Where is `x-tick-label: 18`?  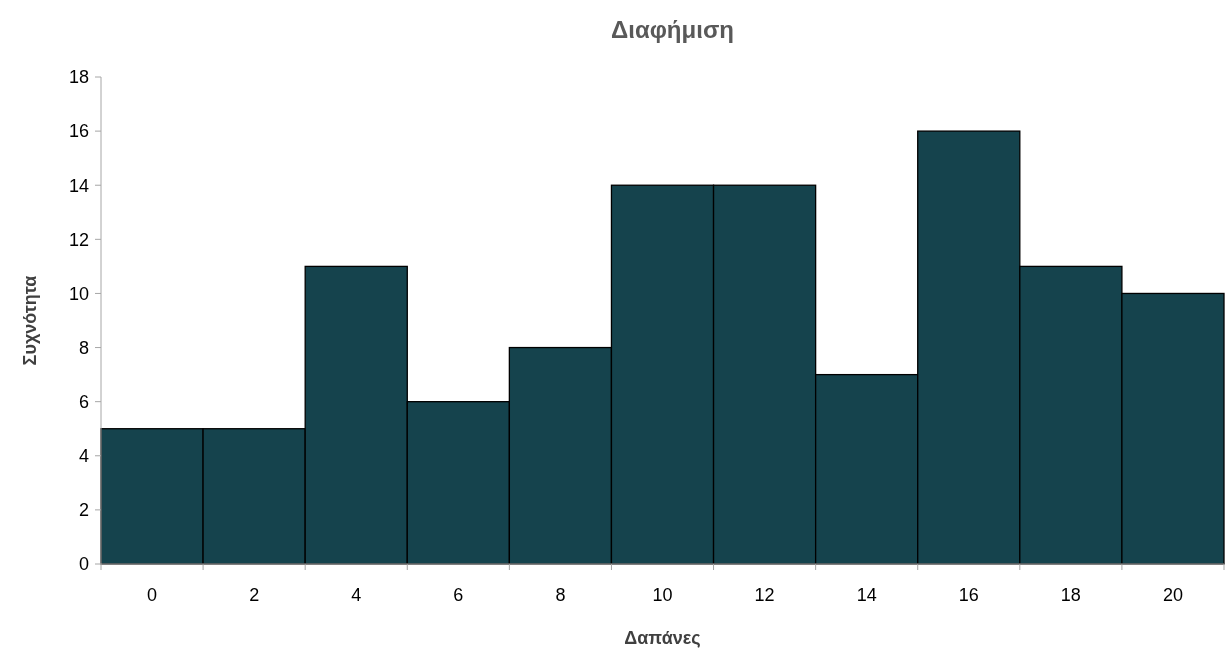
x-tick-label: 18 is located at coordinates (1070, 595).